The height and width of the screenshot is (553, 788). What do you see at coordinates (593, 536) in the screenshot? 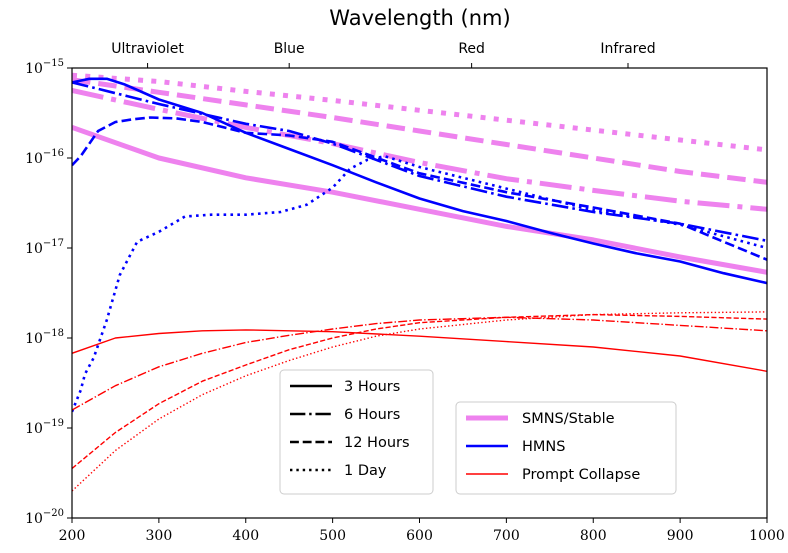
I see `x-tick-label: 800` at bounding box center [593, 536].